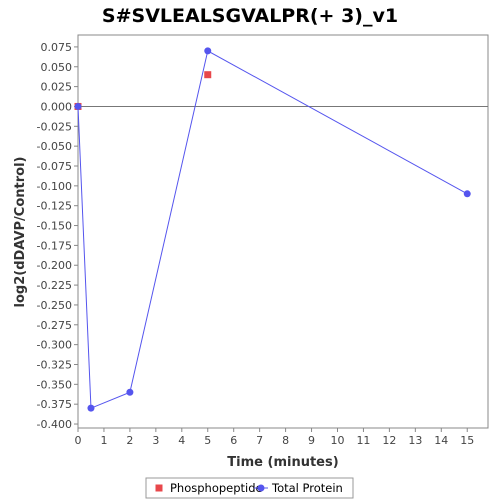 Image resolution: width=500 pixels, height=500 pixels. What do you see at coordinates (415, 440) in the screenshot?
I see `x-tick-label: 13` at bounding box center [415, 440].